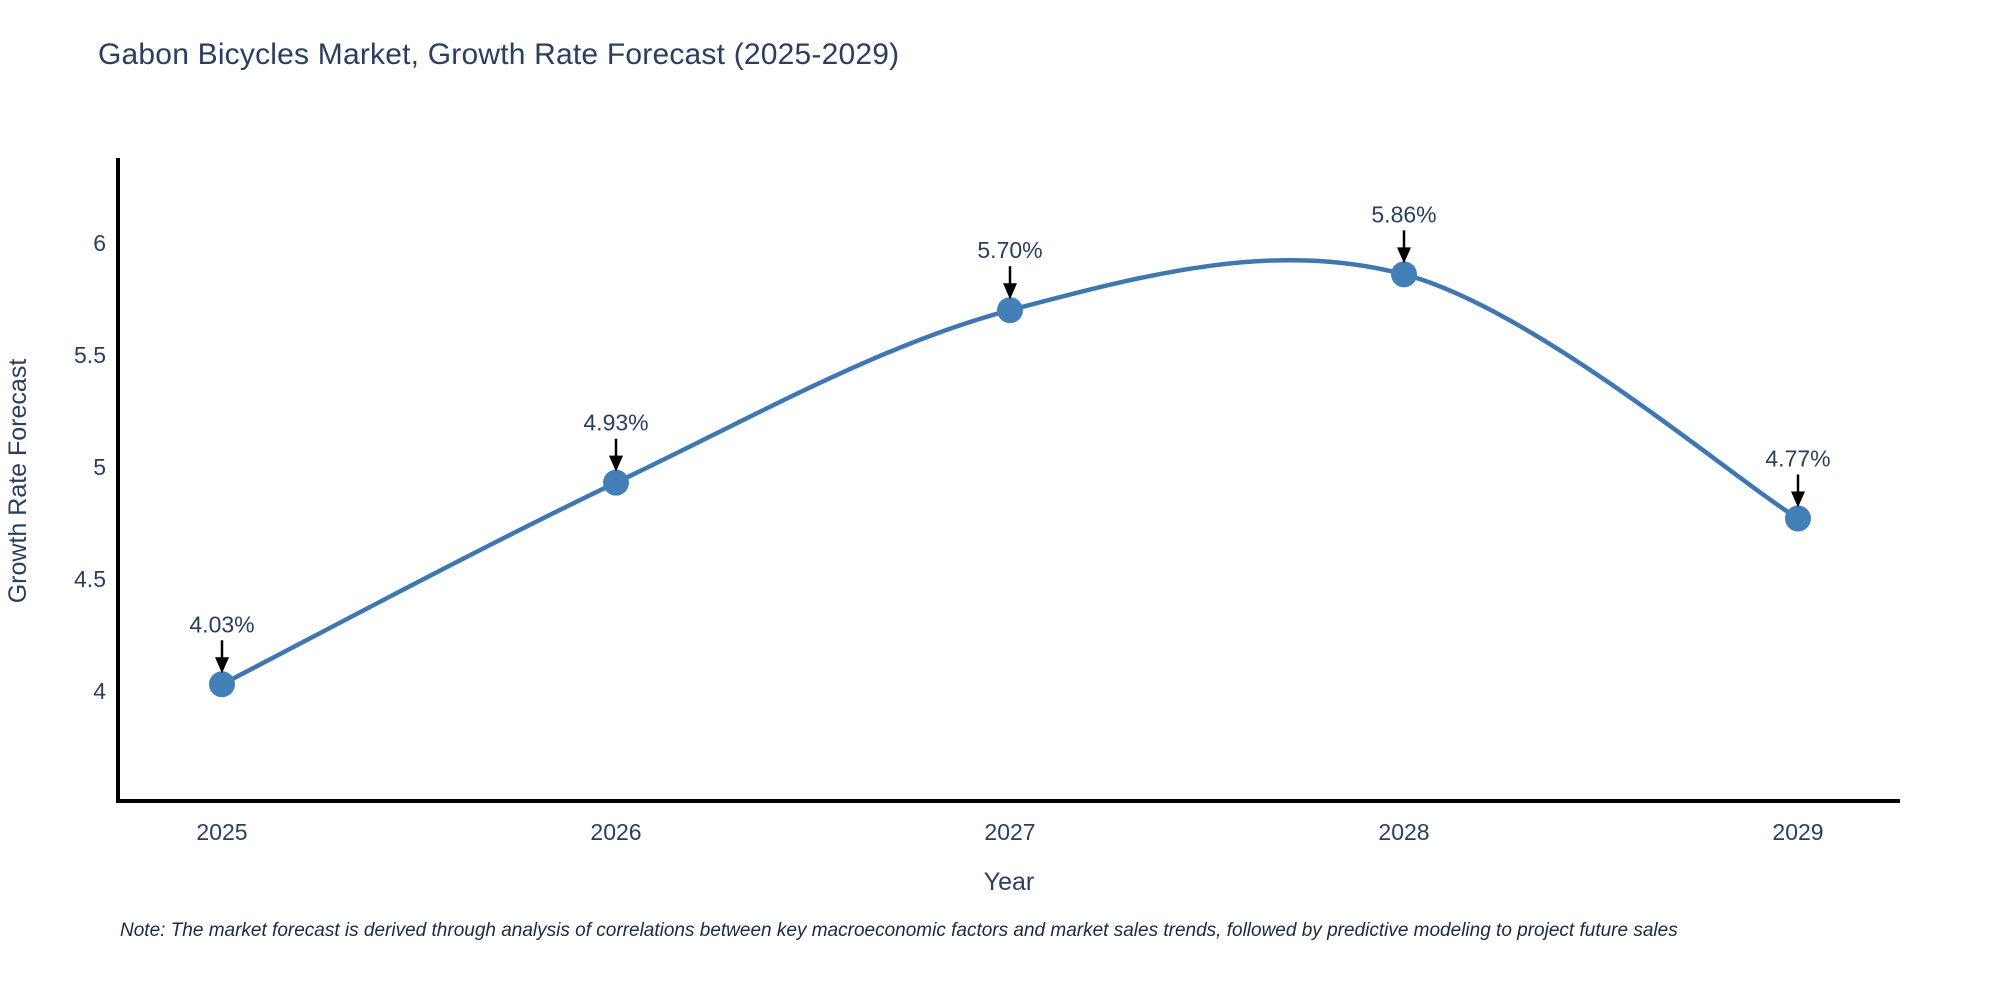  I want to click on y-tick-label: 5.5, so click(90, 355).